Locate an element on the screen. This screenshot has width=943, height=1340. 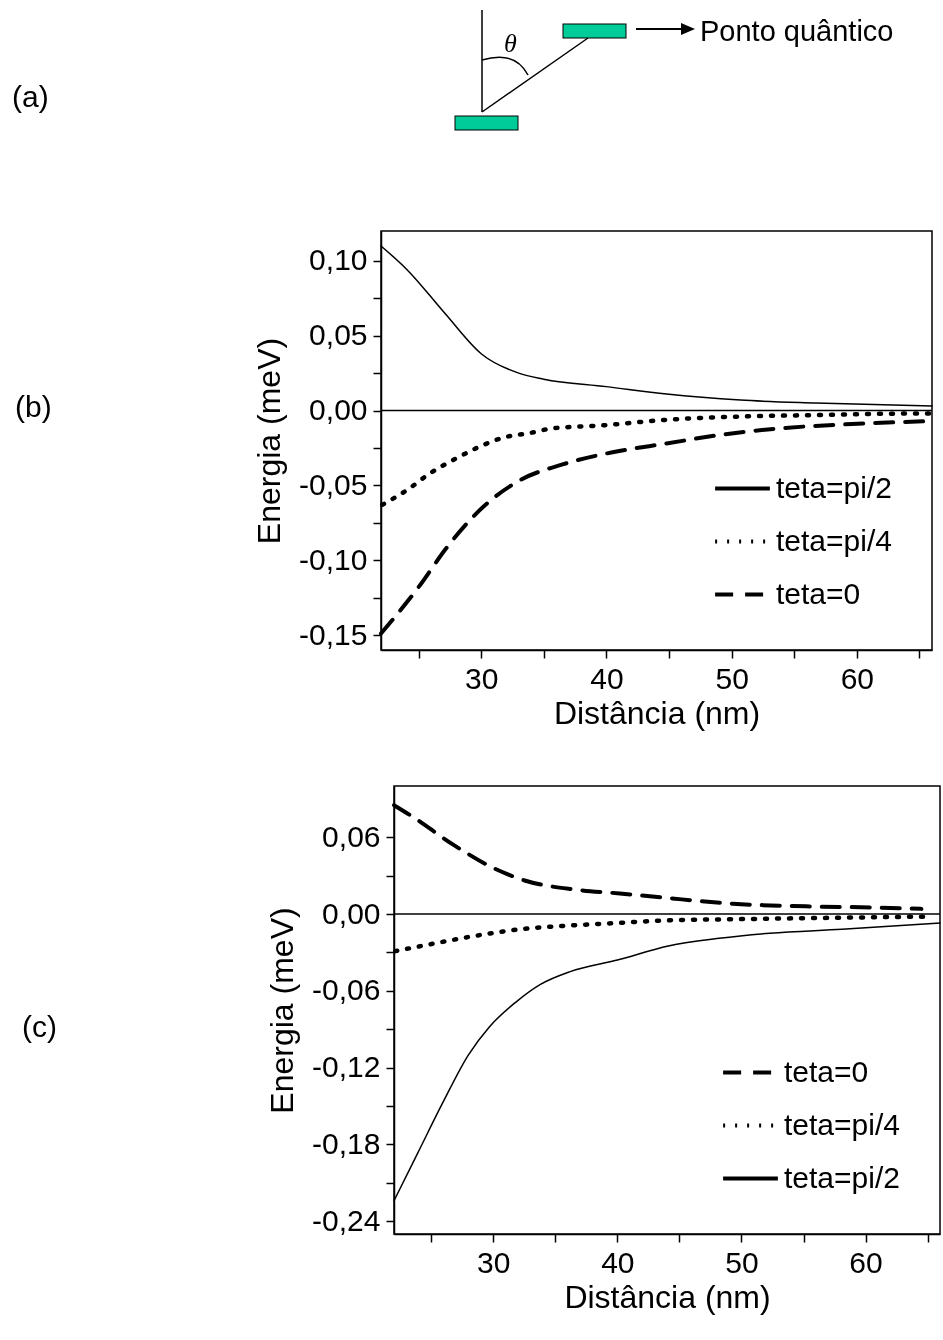
y-tick-label: 0,10 is located at coordinates (338, 260).